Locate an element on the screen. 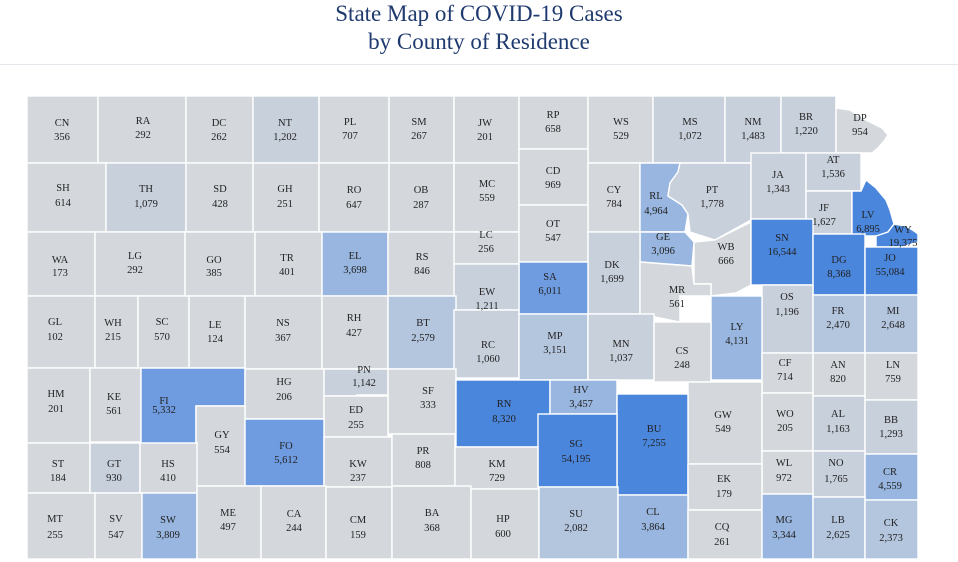  county-gy is located at coordinates (220, 446).